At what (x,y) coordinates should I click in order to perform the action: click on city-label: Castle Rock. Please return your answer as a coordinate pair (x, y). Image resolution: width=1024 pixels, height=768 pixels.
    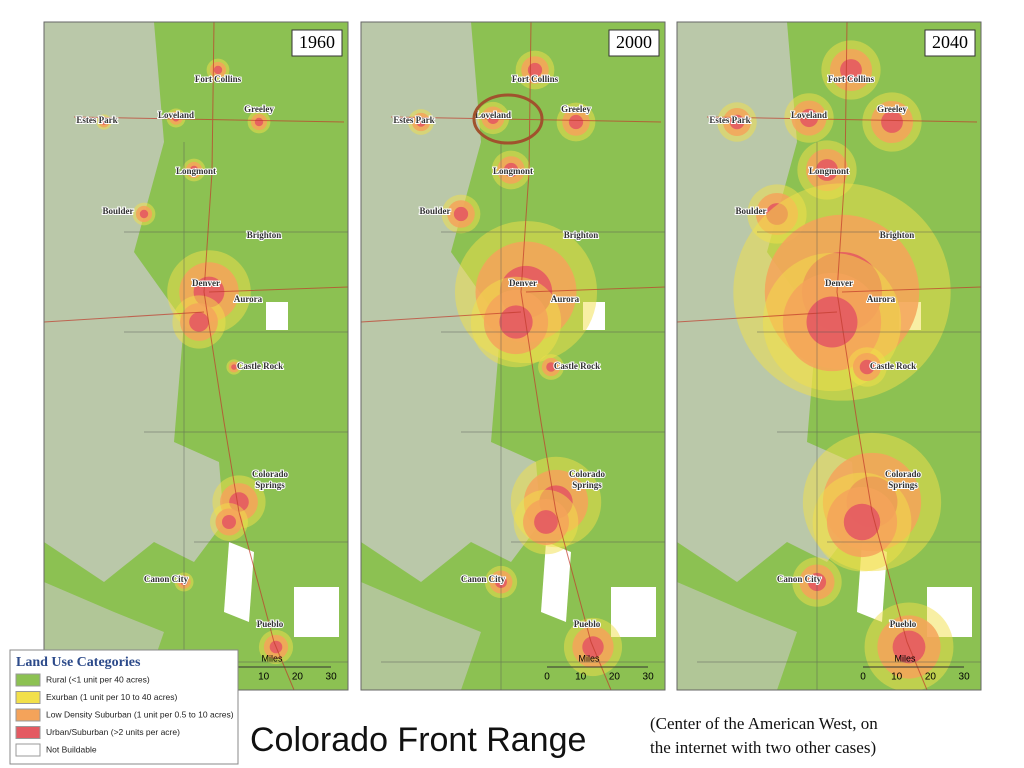
    Looking at the image, I should click on (893, 366).